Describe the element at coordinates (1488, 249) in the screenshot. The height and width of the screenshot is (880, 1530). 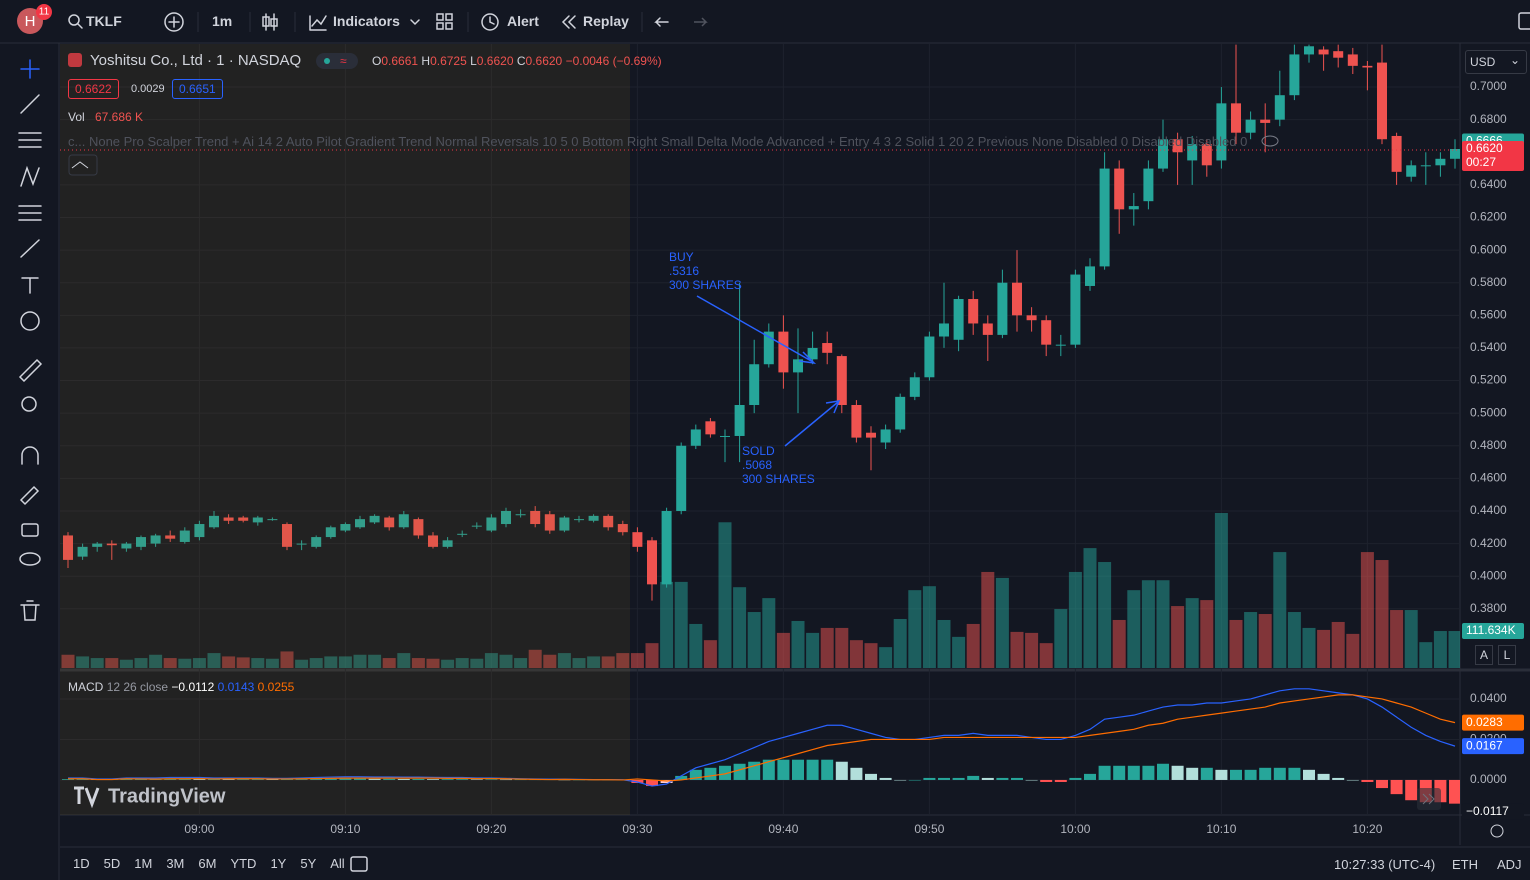
I see `y-tick-label: 0.6000` at that location.